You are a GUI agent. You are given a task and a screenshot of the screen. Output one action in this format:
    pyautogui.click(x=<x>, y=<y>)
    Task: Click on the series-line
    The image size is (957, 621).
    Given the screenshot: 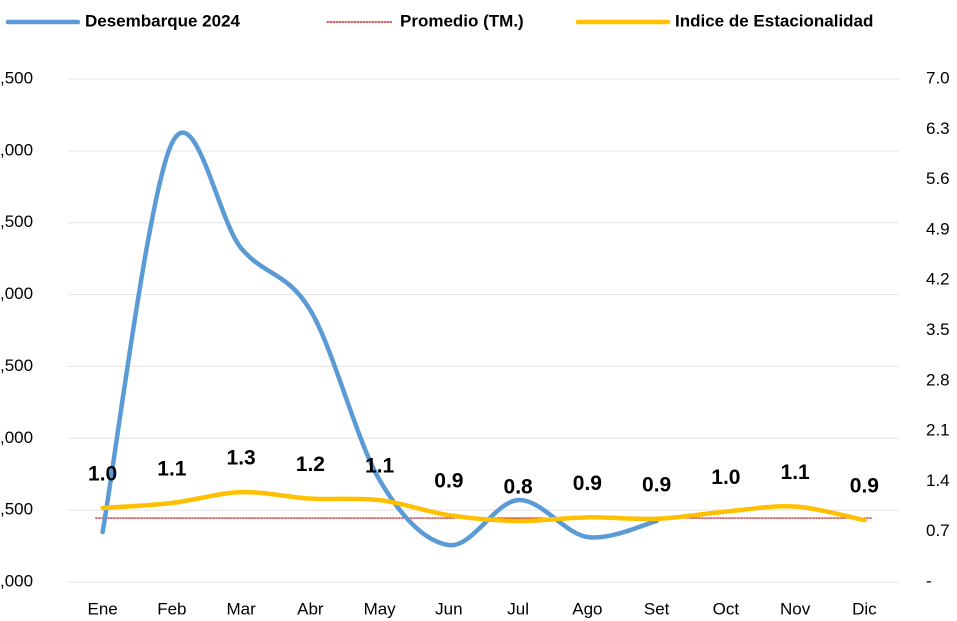 What is the action you would take?
    pyautogui.click(x=483, y=506)
    